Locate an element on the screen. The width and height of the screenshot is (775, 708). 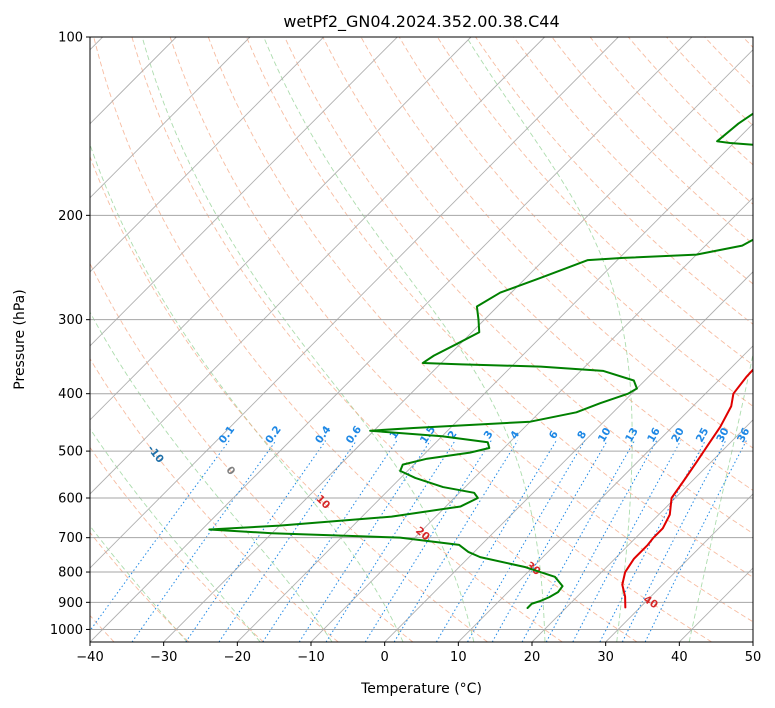
x-tick-label: 20 is located at coordinates (532, 657).